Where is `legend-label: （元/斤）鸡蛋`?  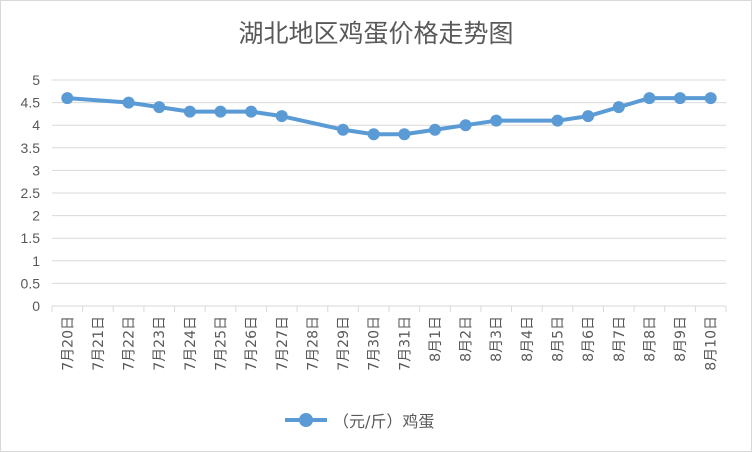
legend-label: （元/斤）鸡蛋 is located at coordinates (384, 421).